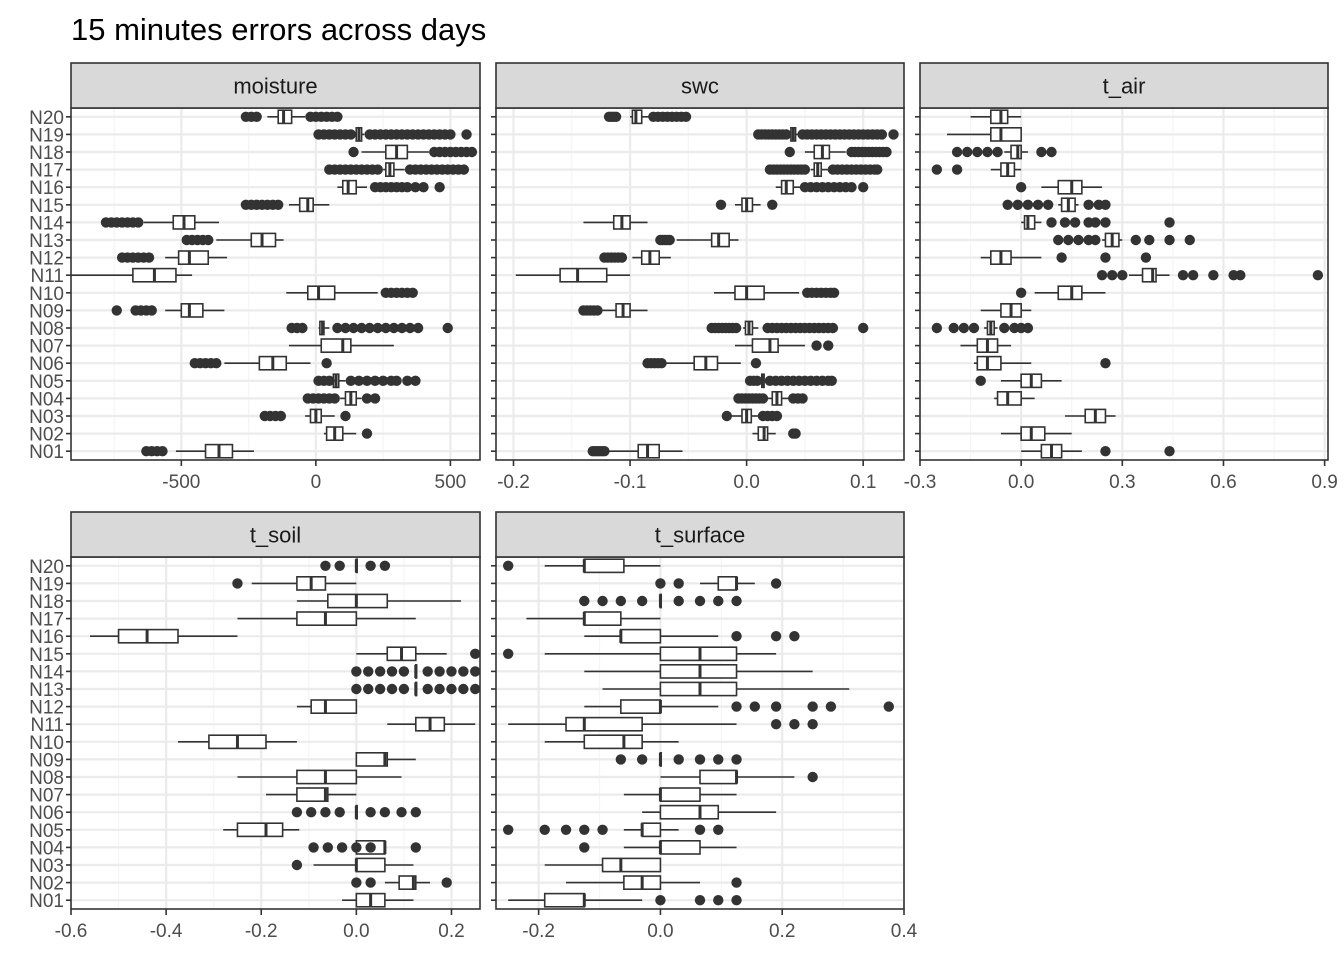 The height and width of the screenshot is (960, 1344). I want to click on y-tick-label: N12, so click(46, 259).